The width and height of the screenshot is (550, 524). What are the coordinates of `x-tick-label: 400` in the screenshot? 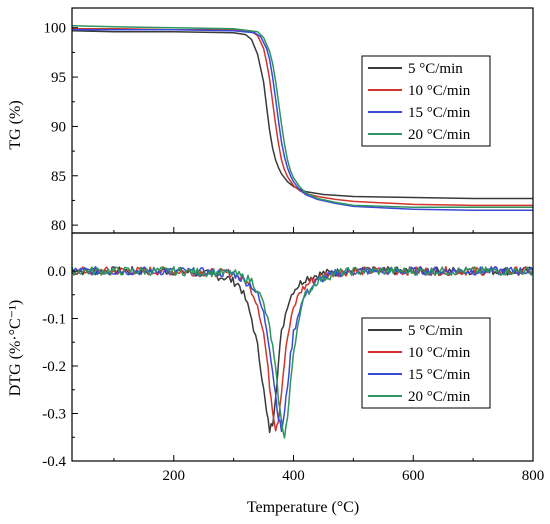 It's located at (293, 476).